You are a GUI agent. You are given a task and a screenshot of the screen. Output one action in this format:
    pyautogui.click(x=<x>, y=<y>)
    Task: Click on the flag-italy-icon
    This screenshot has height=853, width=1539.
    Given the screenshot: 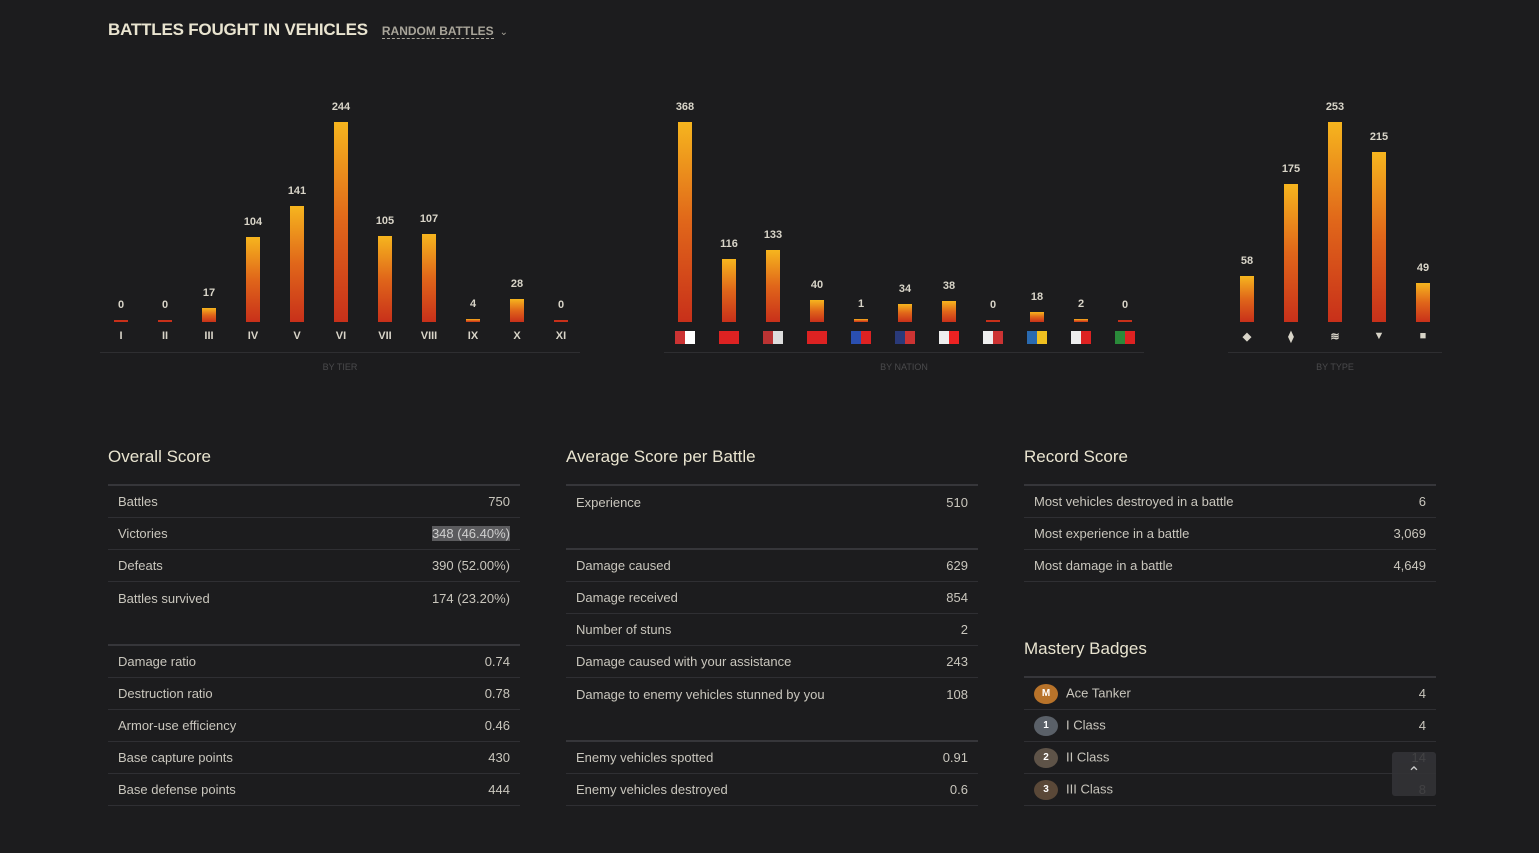 What is the action you would take?
    pyautogui.click(x=1125, y=337)
    